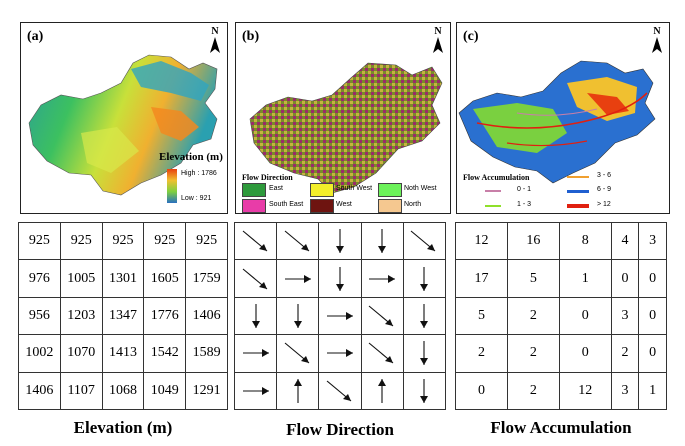 Image resolution: width=685 pixels, height=446 pixels. What do you see at coordinates (81, 278) in the screenshot?
I see `elevation-cell: 1005` at bounding box center [81, 278].